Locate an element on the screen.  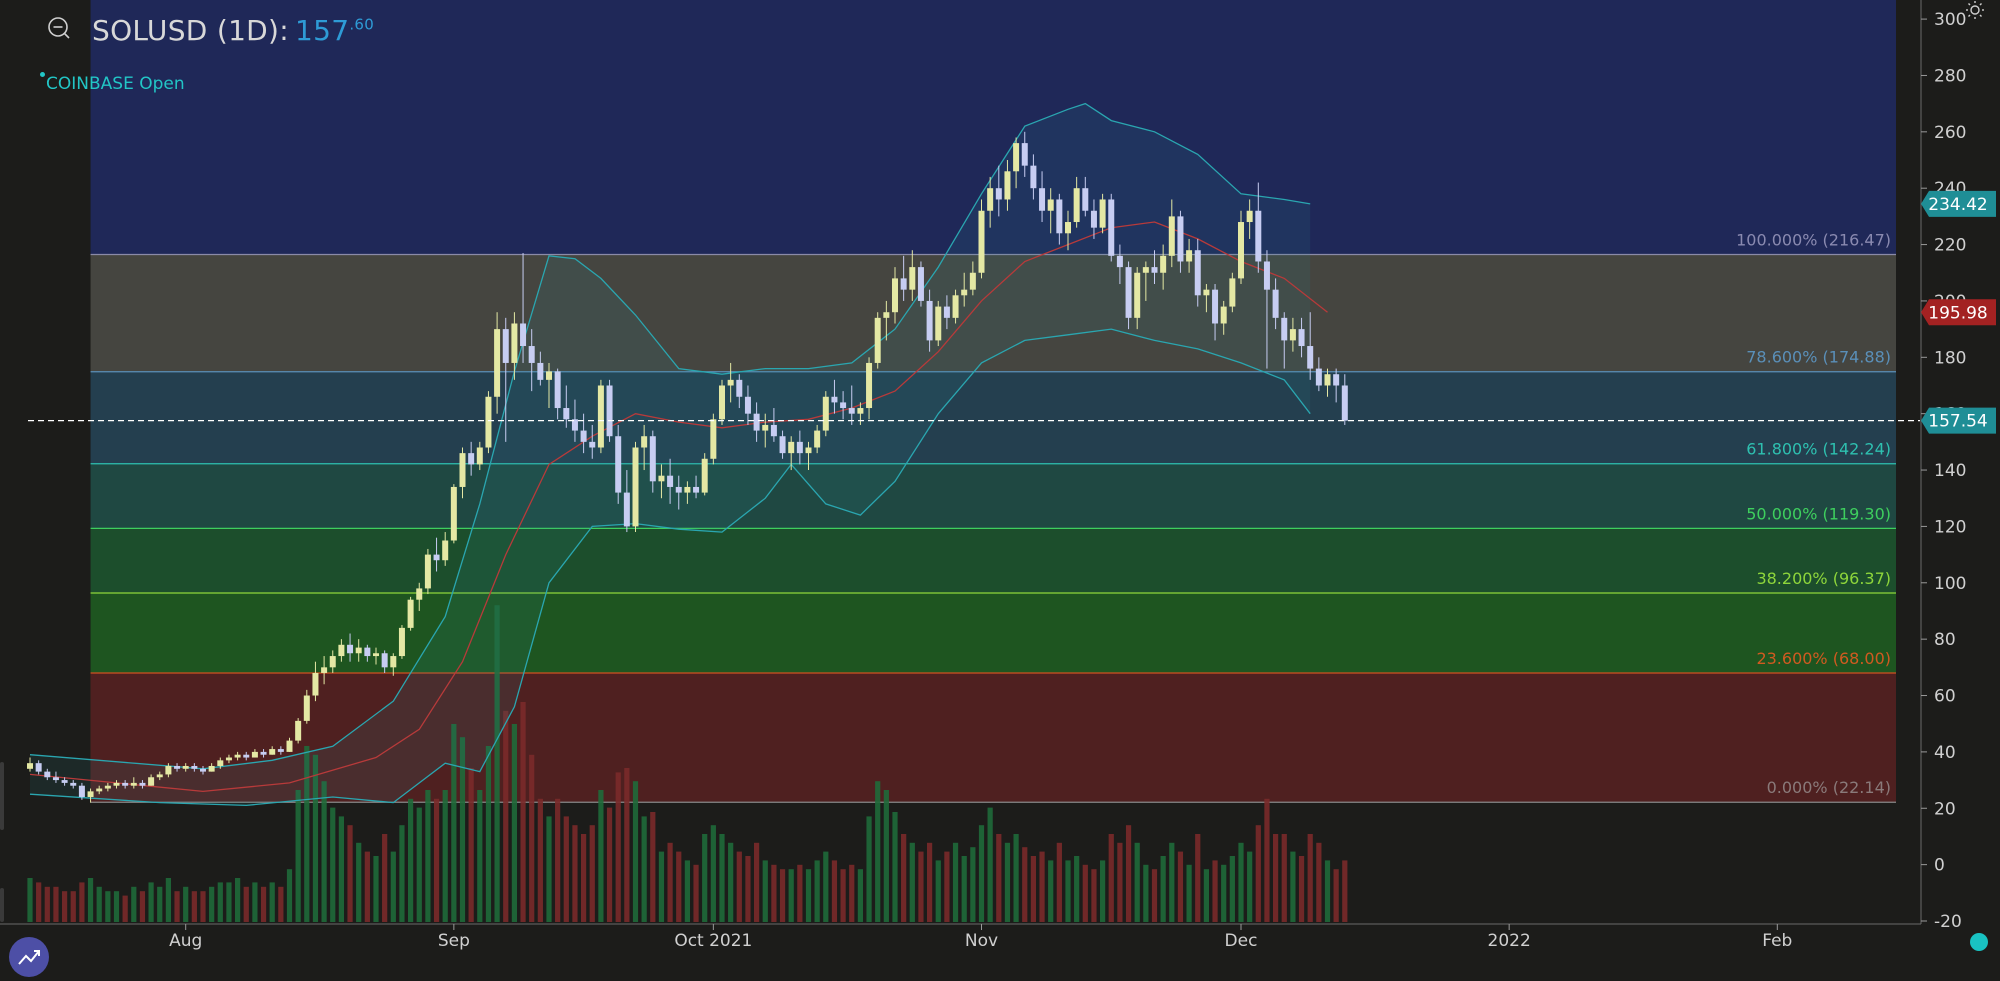
price-tag-label: 234.42 is located at coordinates (1957, 205).